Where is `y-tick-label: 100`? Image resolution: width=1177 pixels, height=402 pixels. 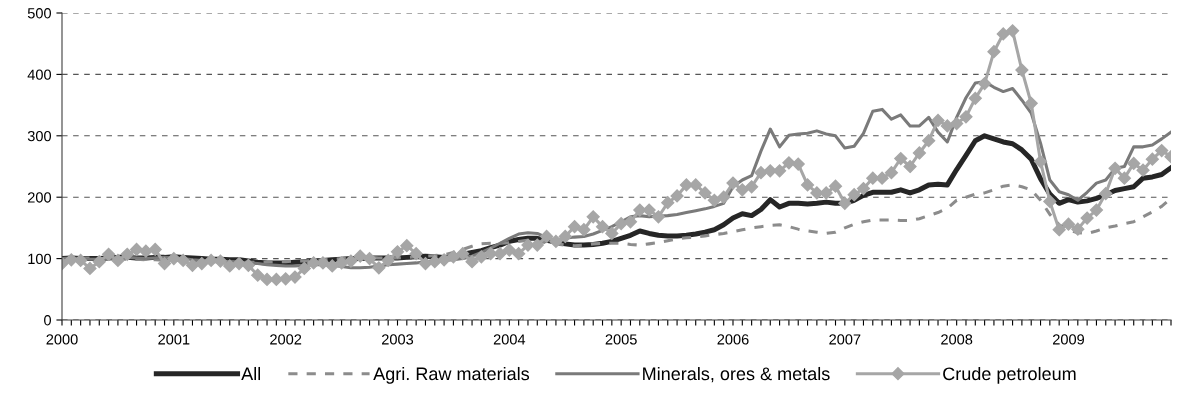 y-tick-label: 100 is located at coordinates (40, 259).